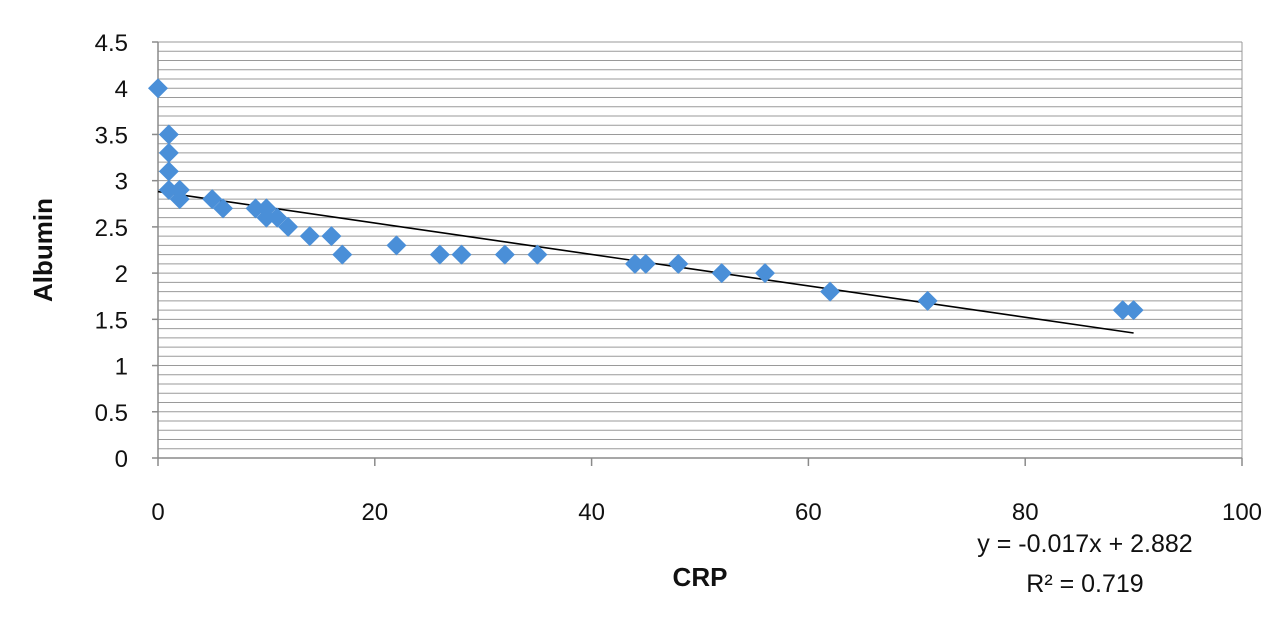 The image size is (1287, 628). I want to click on y-tick-label: 3, so click(121, 182).